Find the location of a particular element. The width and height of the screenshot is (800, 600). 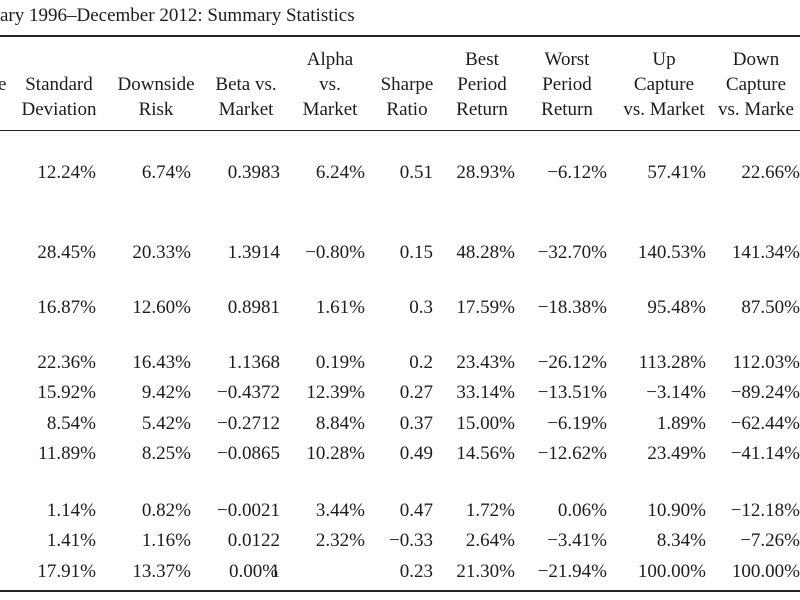

table-cell-beta: −0.0021 is located at coordinates (248, 510).